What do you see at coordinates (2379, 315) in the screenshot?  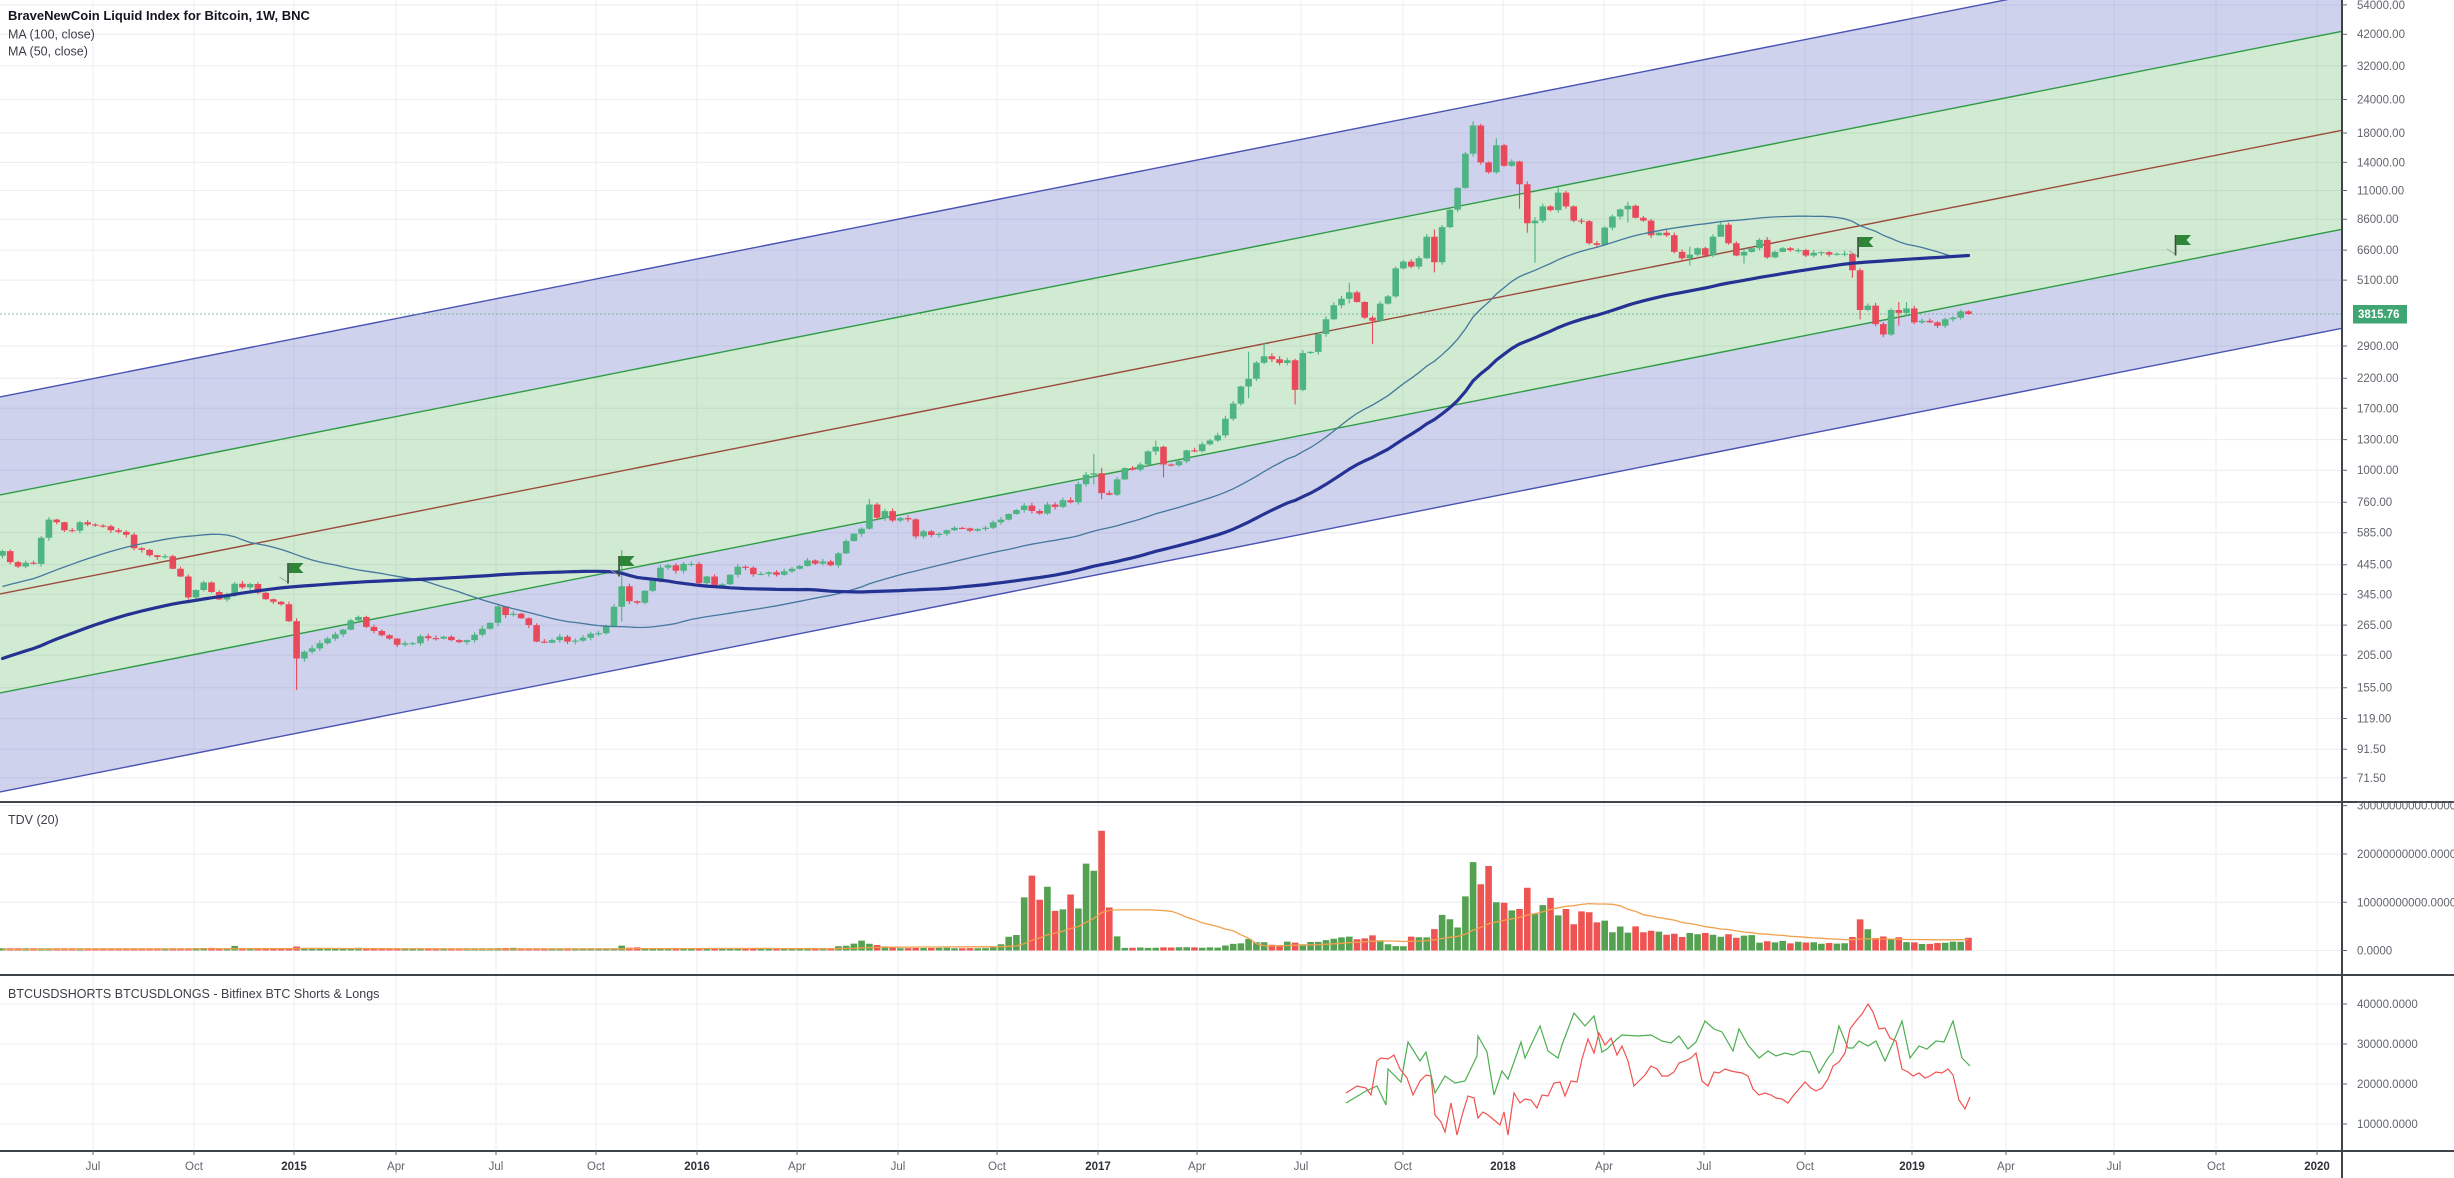 I see `svg-text: 3815.76` at bounding box center [2379, 315].